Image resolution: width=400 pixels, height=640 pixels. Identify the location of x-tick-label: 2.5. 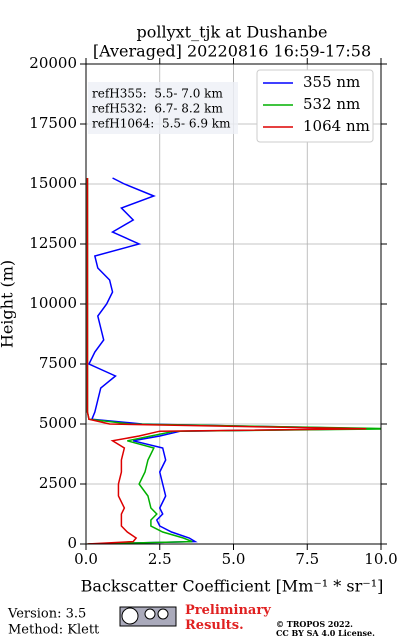
(160, 559).